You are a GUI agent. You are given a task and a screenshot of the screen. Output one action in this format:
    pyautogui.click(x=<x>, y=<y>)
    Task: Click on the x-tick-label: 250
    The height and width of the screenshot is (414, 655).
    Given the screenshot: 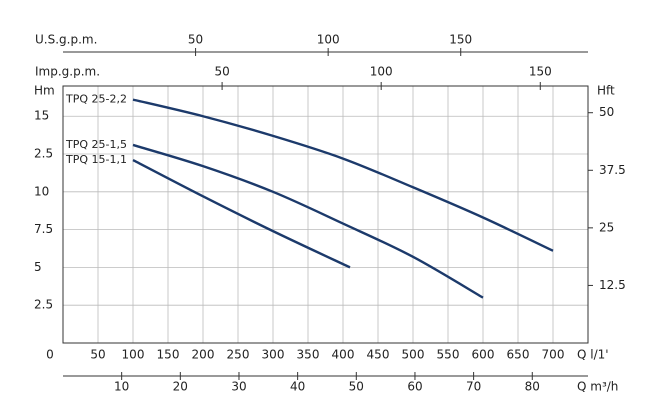 What is the action you would take?
    pyautogui.click(x=238, y=355)
    